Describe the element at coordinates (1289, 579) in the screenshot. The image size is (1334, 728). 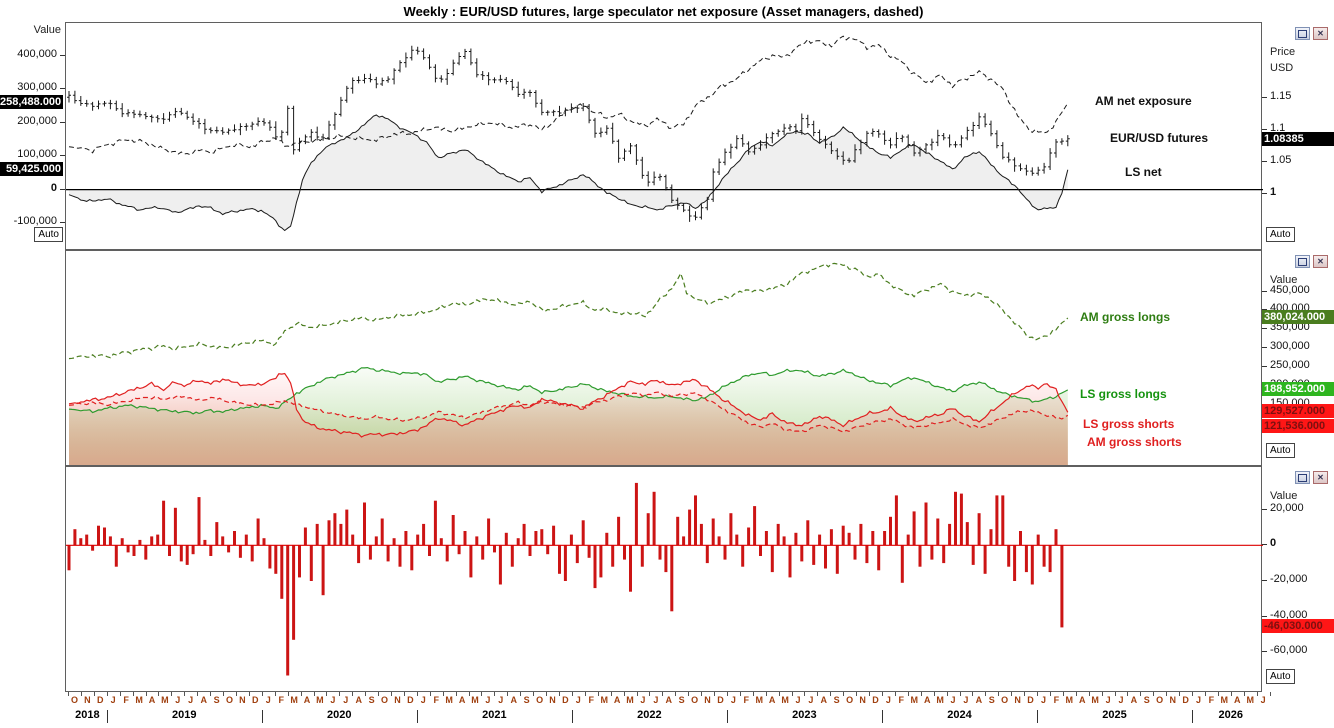
I see `axis-tick: -20,000` at that location.